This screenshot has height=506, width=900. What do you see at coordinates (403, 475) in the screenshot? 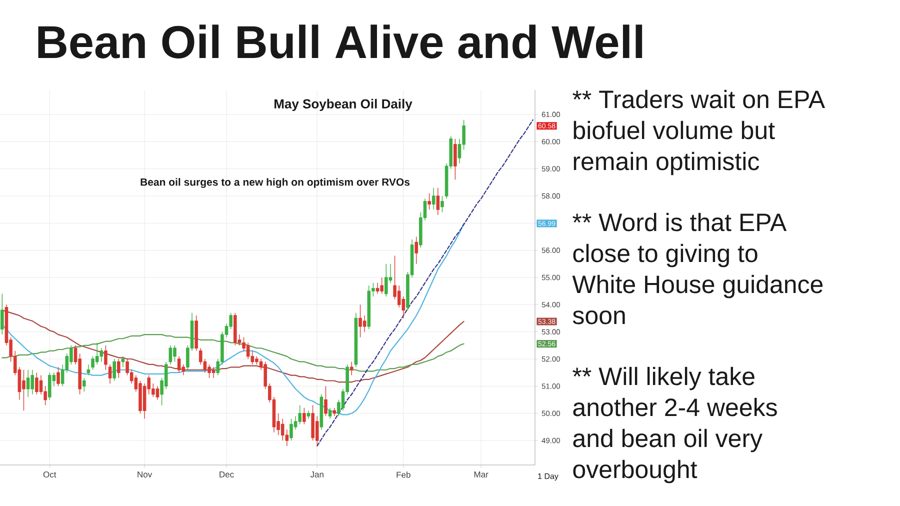
I see `x-tick-label: Feb` at bounding box center [403, 475].